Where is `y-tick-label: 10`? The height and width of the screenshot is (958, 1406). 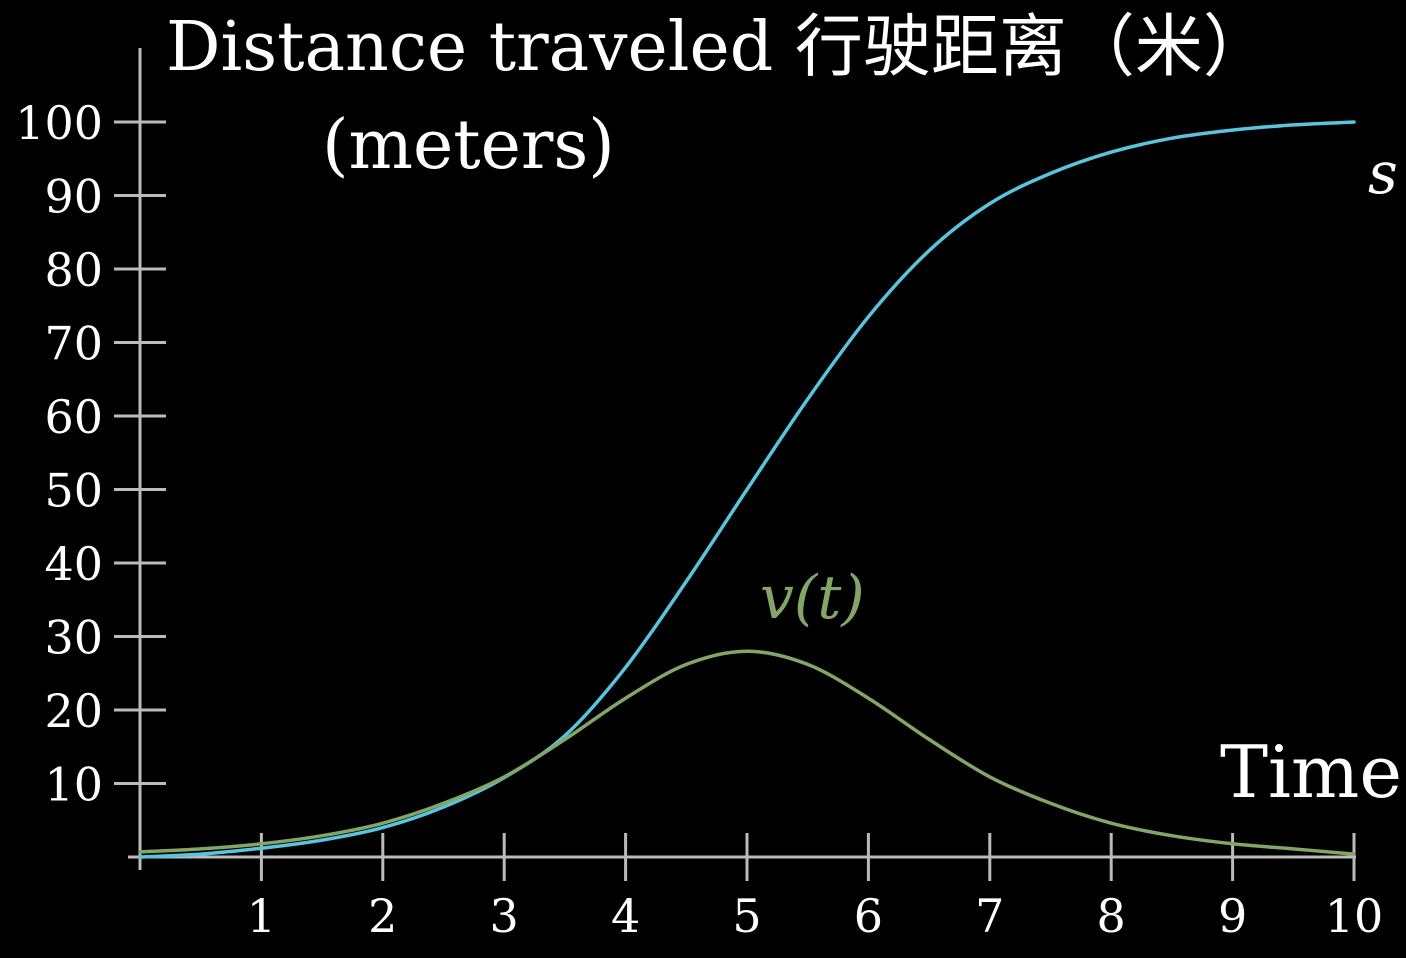 y-tick-label: 10 is located at coordinates (73, 785).